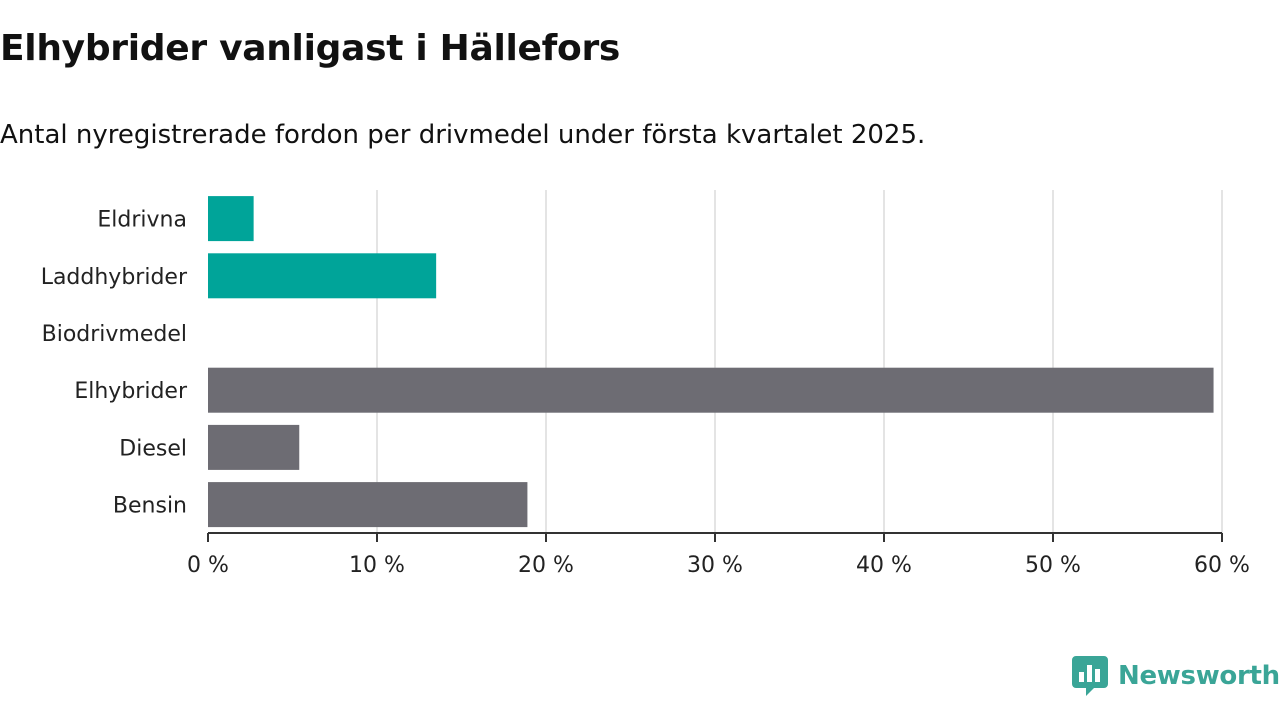 The width and height of the screenshot is (1280, 720). Describe the element at coordinates (377, 565) in the screenshot. I see `x-tick-label: 10 %` at that location.